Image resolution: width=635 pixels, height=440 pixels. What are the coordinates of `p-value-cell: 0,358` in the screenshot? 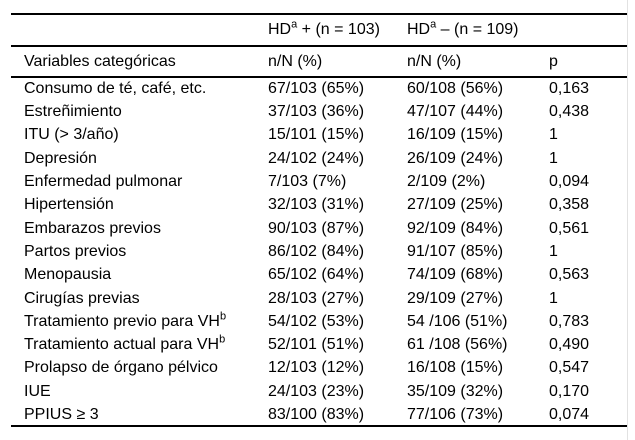 It's located at (569, 205).